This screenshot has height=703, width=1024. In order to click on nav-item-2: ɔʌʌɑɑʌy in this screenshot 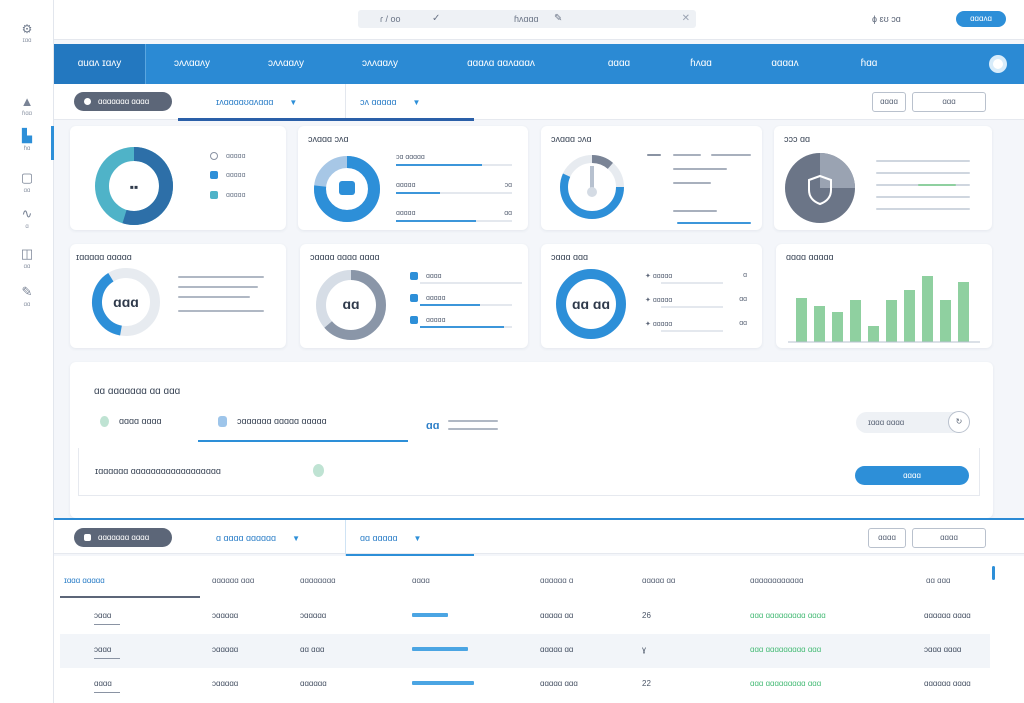, I will do `click(286, 63)`.